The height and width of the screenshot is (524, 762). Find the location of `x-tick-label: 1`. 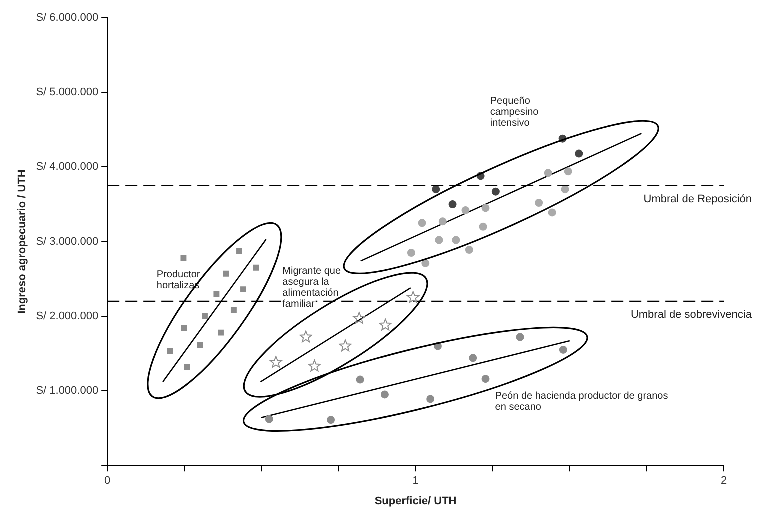

x-tick-label: 1 is located at coordinates (415, 481).